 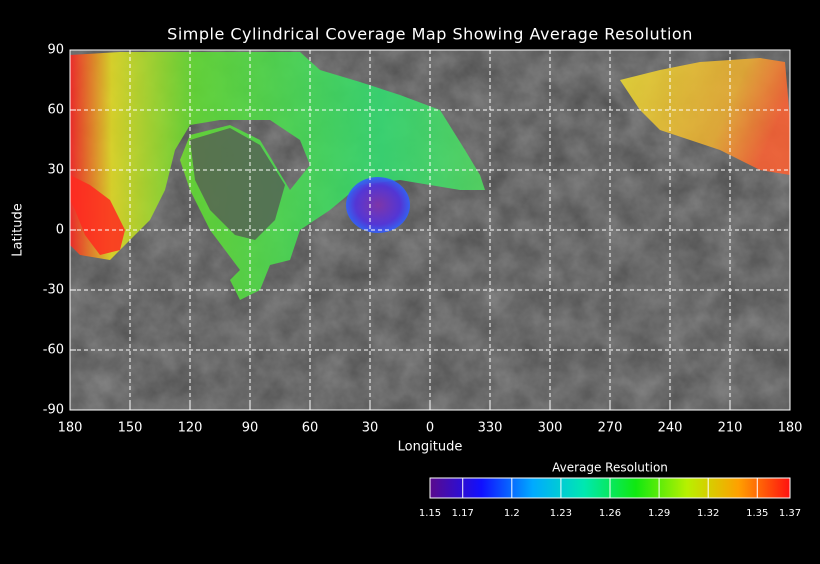 What do you see at coordinates (670, 428) in the screenshot?
I see `x-tick-label: 240` at bounding box center [670, 428].